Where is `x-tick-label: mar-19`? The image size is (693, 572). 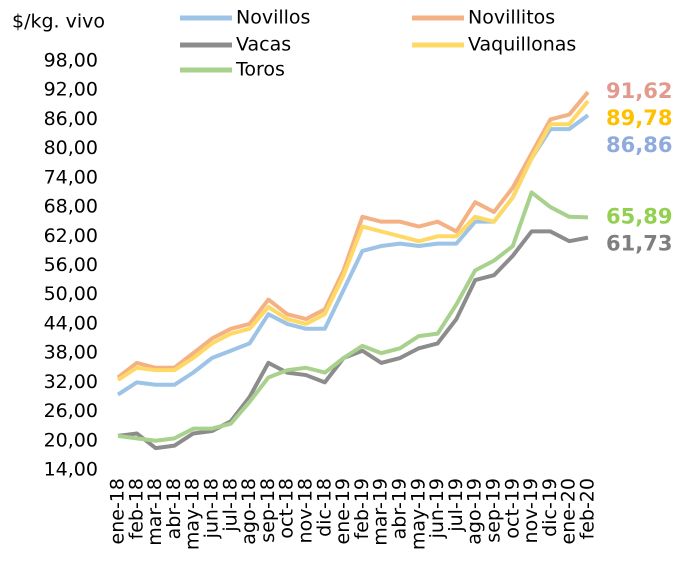
x-tick-label: mar-19 is located at coordinates (381, 512).